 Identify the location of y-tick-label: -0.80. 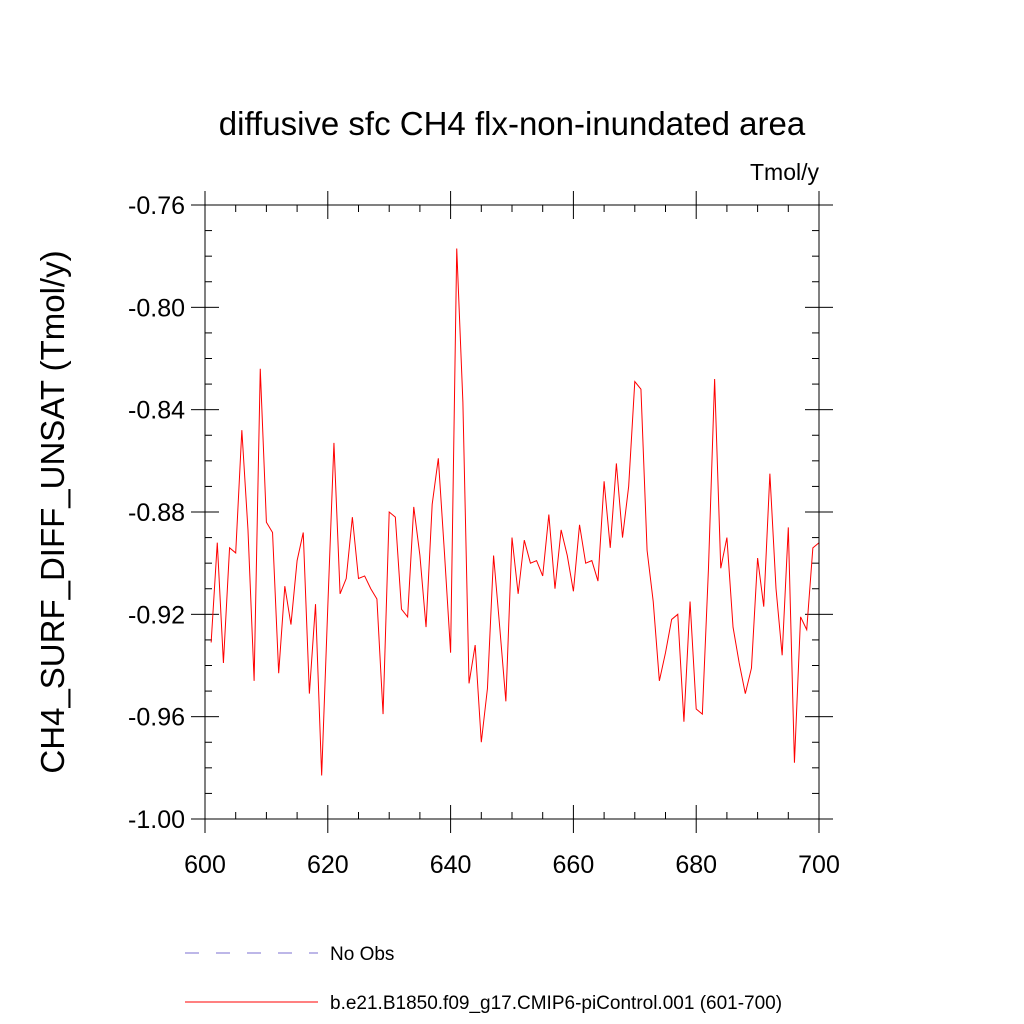
(156, 308).